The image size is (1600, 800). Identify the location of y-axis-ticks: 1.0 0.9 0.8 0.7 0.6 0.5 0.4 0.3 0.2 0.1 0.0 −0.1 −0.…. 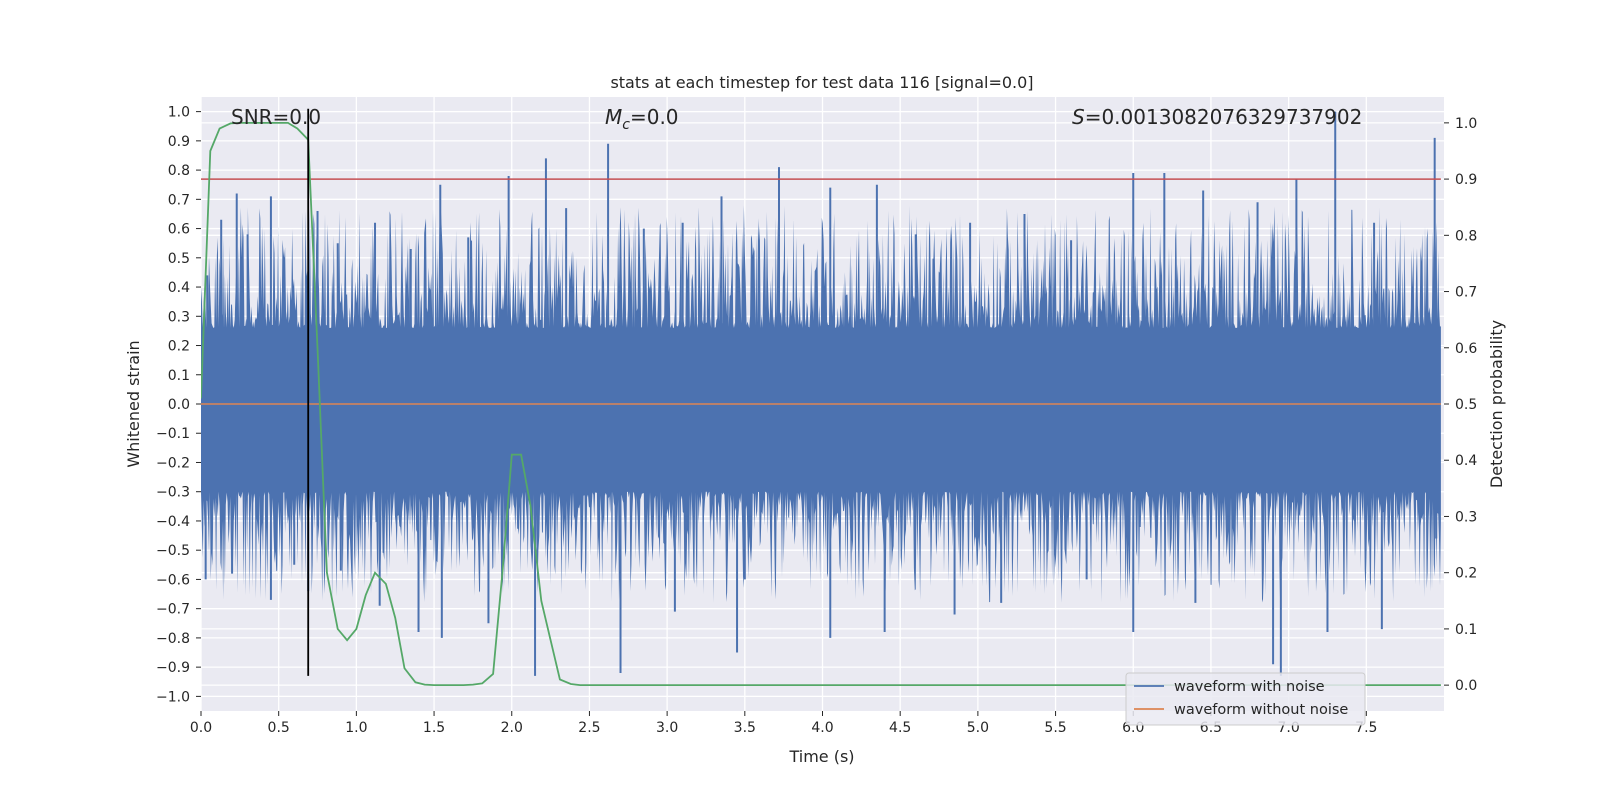
(178, 405).